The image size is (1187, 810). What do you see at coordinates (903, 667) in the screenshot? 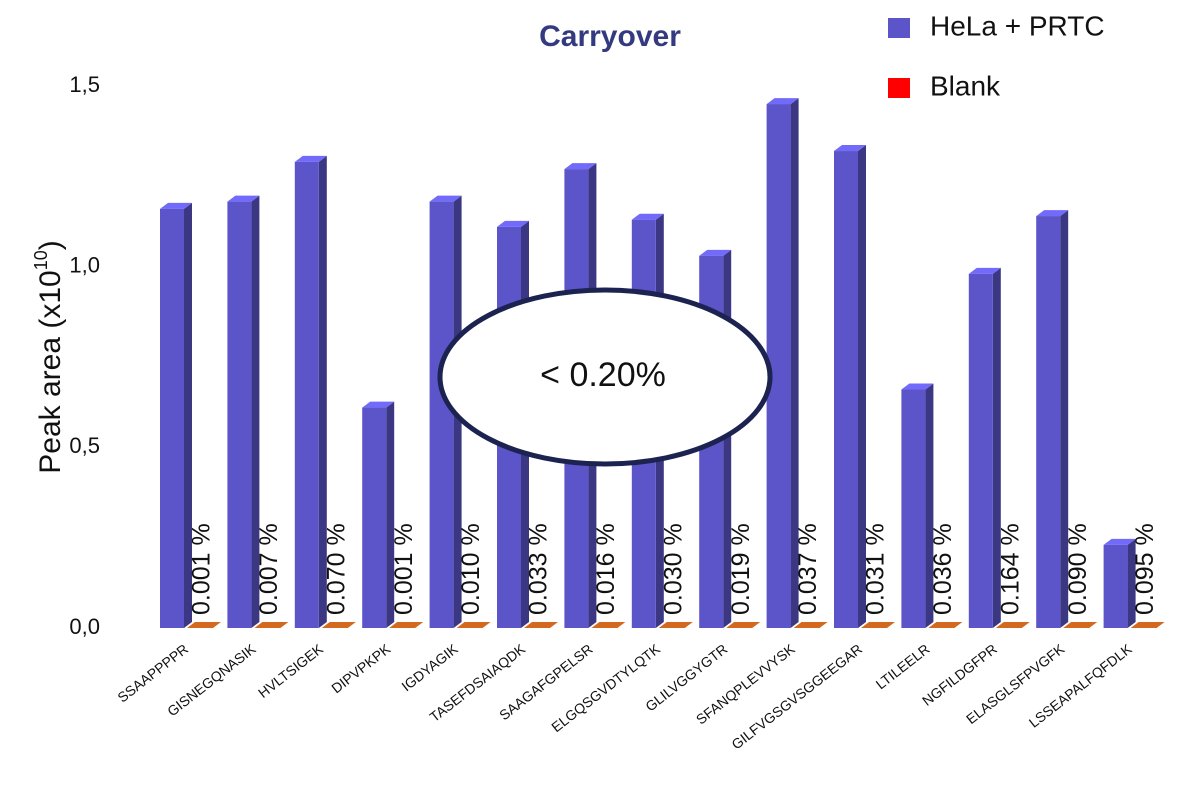
I see `x-tick-label: LTILEELR` at bounding box center [903, 667].